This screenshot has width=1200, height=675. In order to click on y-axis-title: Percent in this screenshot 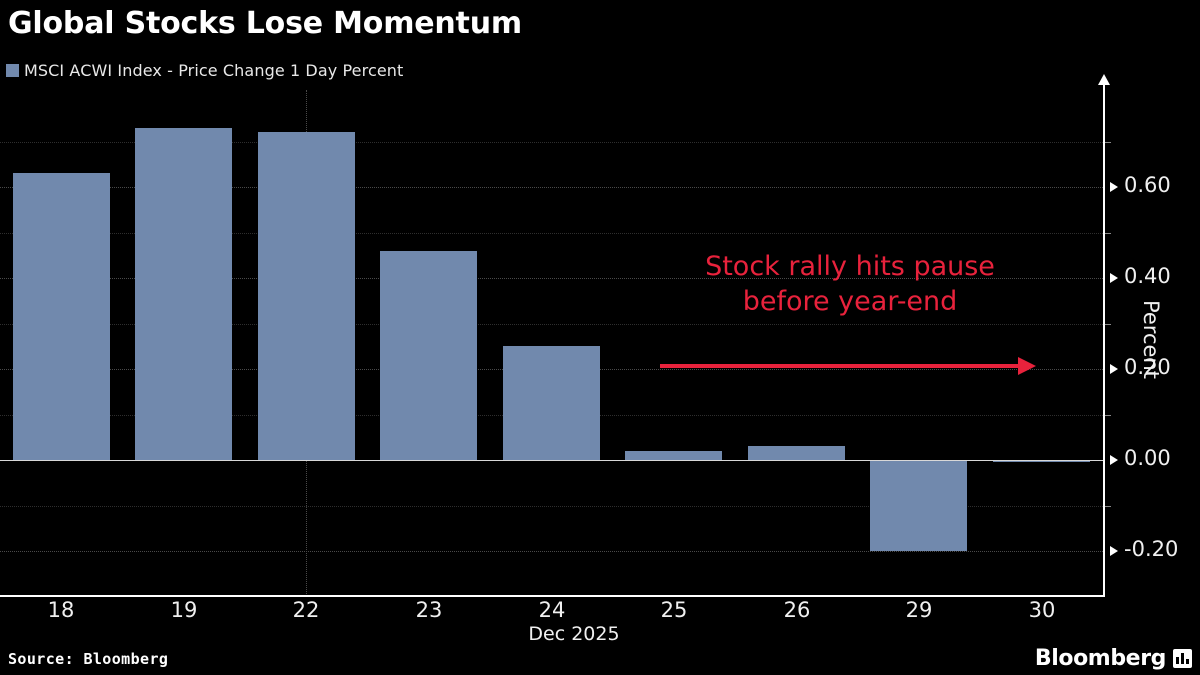, I will do `click(1151, 340)`.